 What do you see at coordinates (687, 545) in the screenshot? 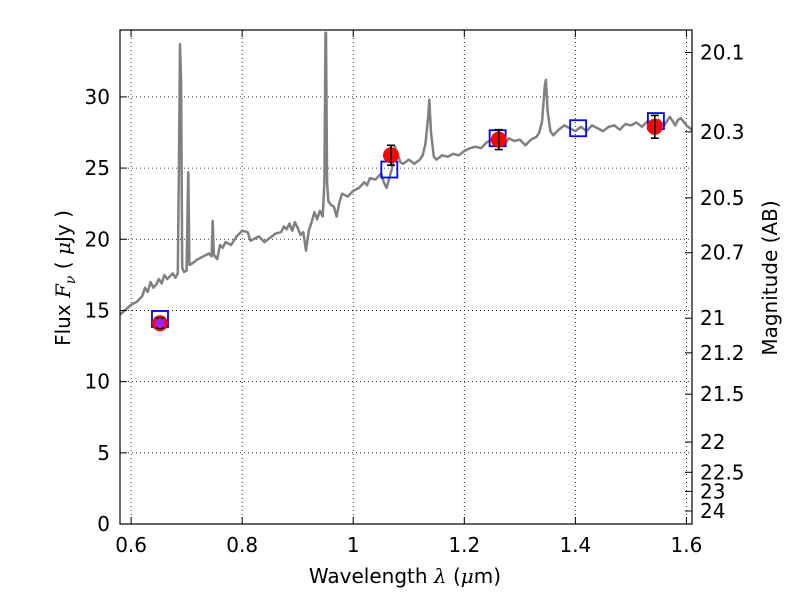
I see `x-tick-label: 1.6` at bounding box center [687, 545].